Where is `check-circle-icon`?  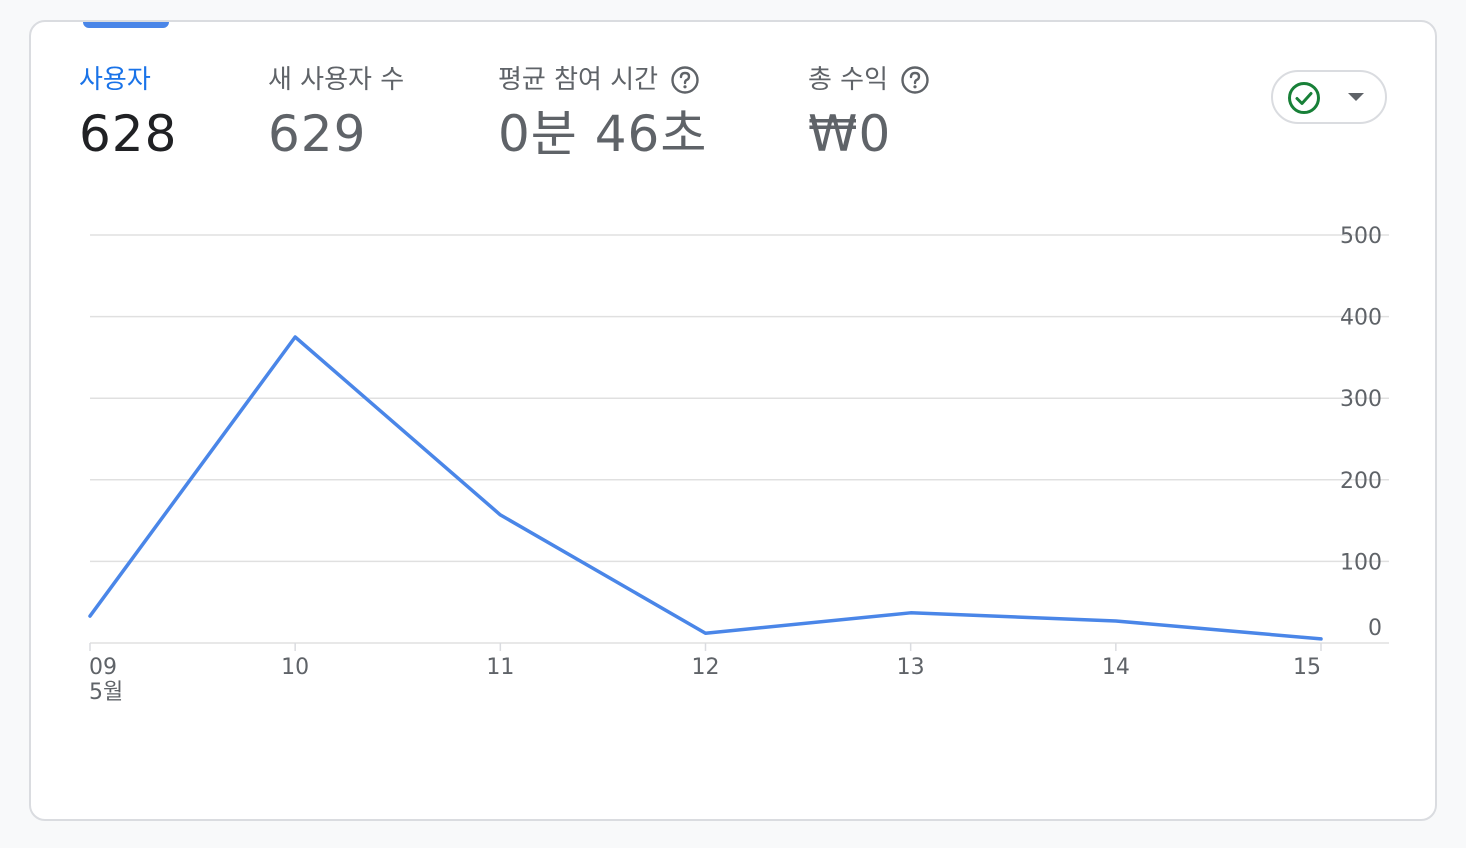 check-circle-icon is located at coordinates (1304, 98).